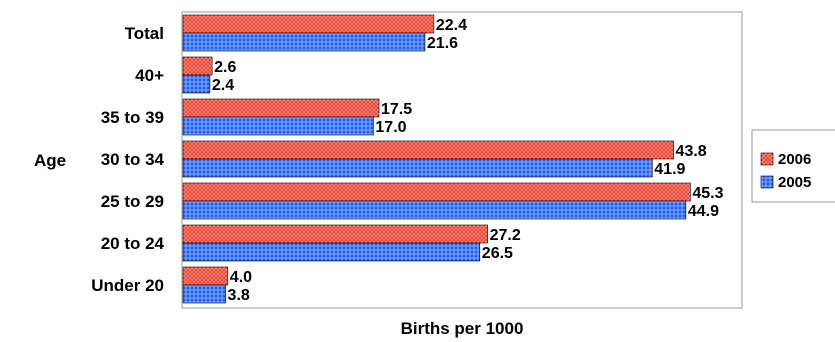  What do you see at coordinates (149, 75) in the screenshot?
I see `category-label-40: 40+` at bounding box center [149, 75].